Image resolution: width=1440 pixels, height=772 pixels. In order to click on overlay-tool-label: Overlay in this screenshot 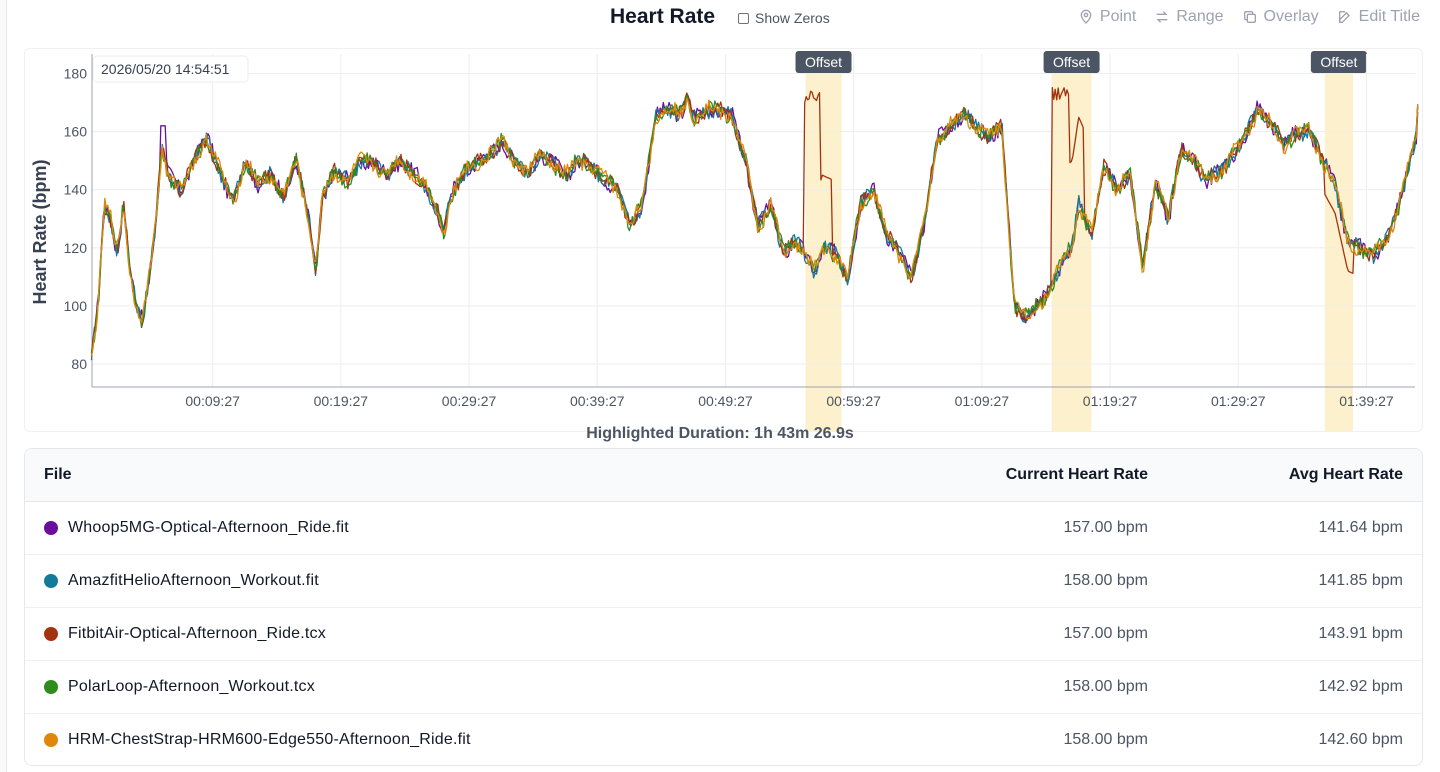, I will do `click(1291, 16)`.